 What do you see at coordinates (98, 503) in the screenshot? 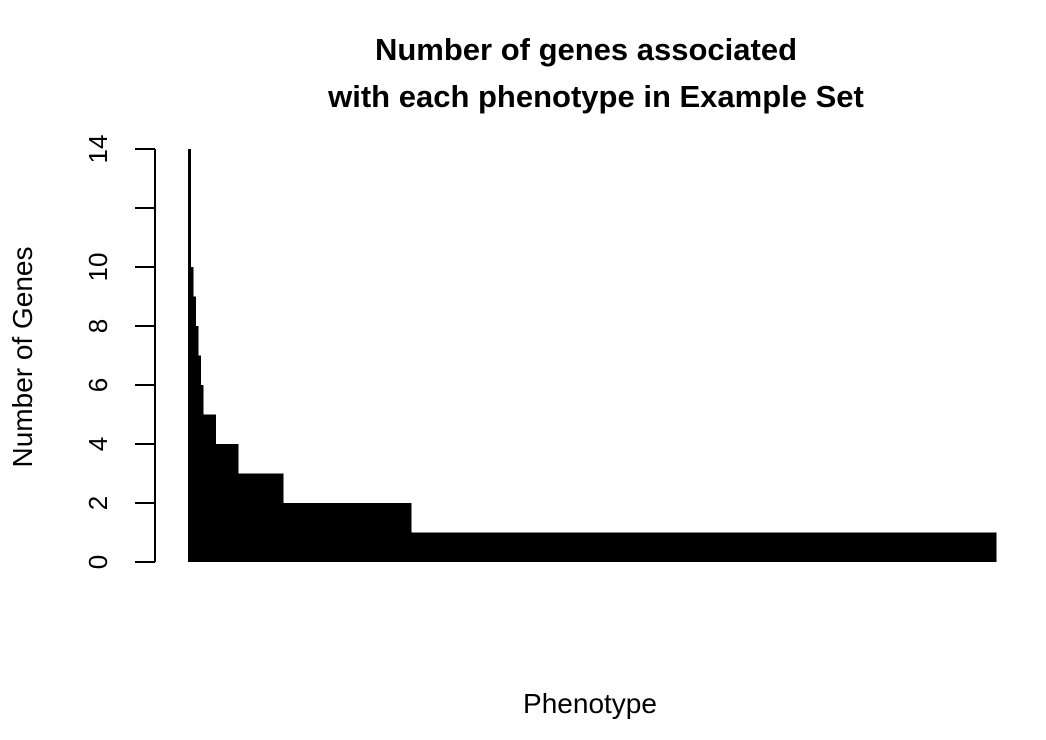
I see `y-tick-label: 2` at bounding box center [98, 503].